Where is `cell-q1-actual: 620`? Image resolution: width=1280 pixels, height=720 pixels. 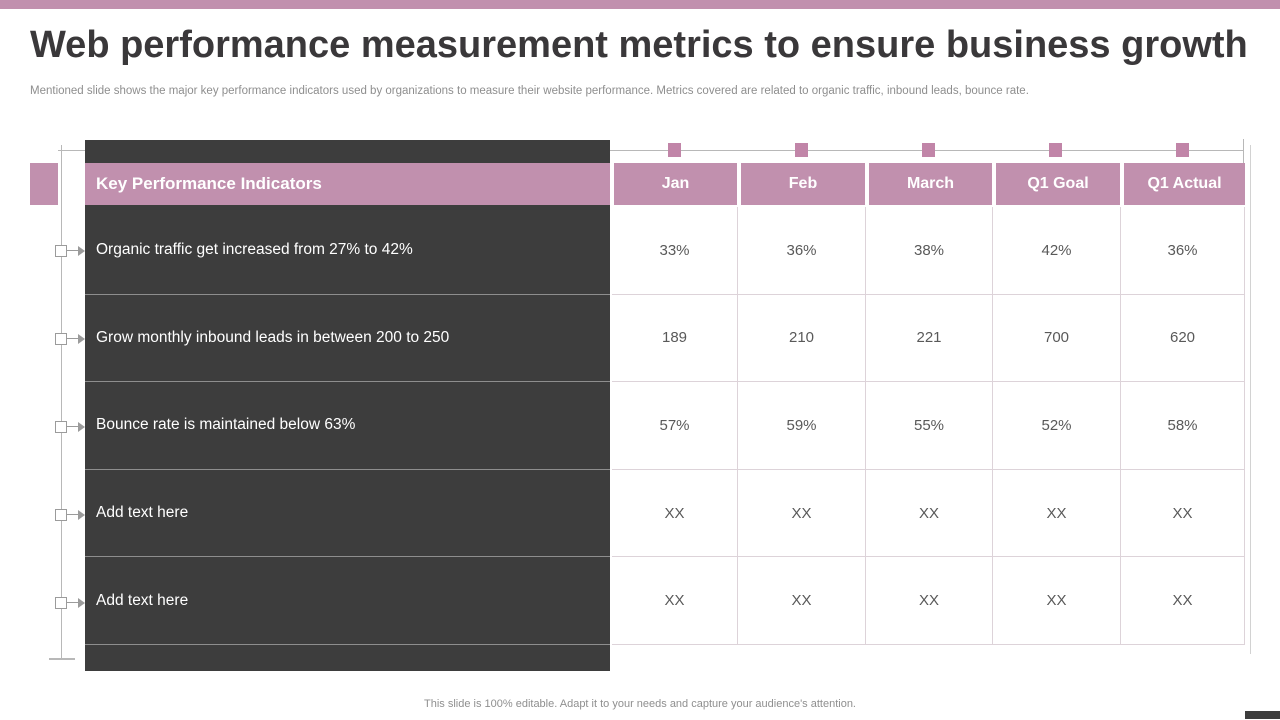 cell-q1-actual: 620 is located at coordinates (1183, 338).